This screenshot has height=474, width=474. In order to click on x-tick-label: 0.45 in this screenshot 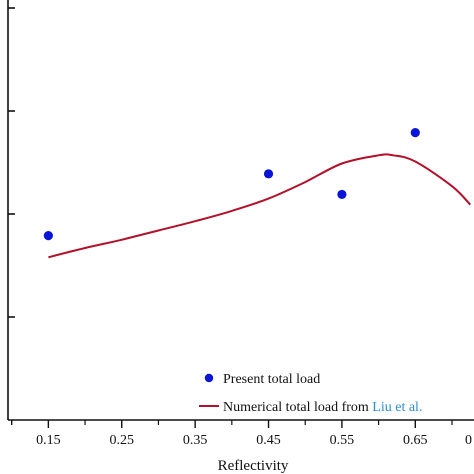, I will do `click(268, 440)`.